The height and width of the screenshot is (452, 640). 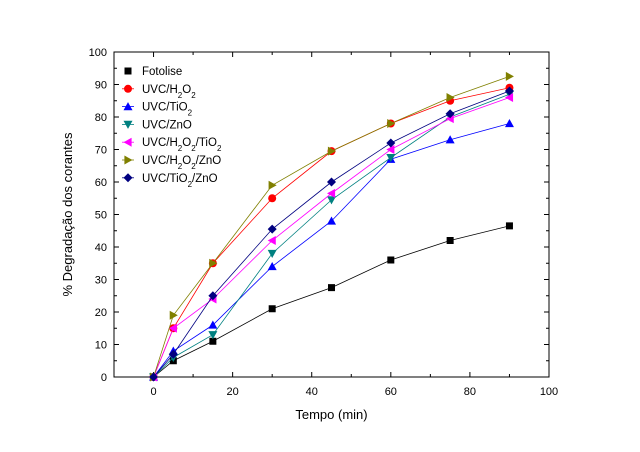 I want to click on legend-item: UVC/H2O2/ZnO, so click(x=171, y=163).